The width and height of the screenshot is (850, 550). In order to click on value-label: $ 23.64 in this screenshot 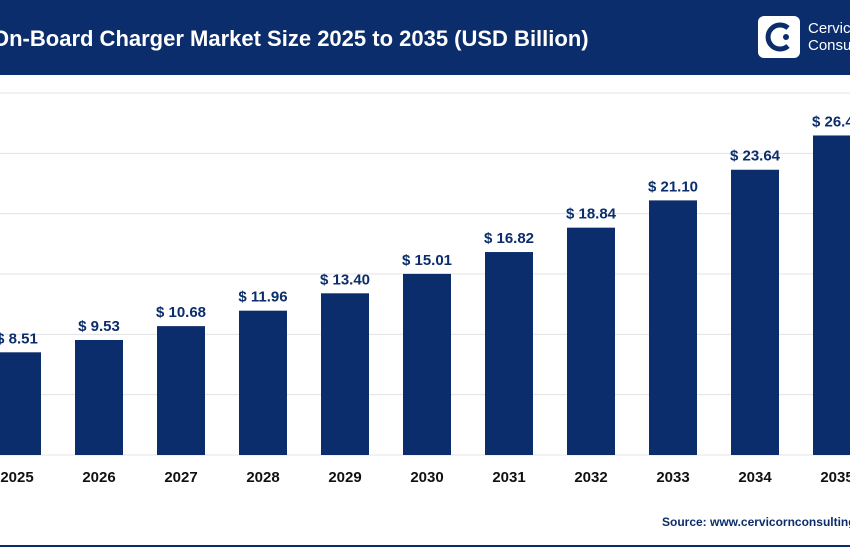, I will do `click(755, 156)`.